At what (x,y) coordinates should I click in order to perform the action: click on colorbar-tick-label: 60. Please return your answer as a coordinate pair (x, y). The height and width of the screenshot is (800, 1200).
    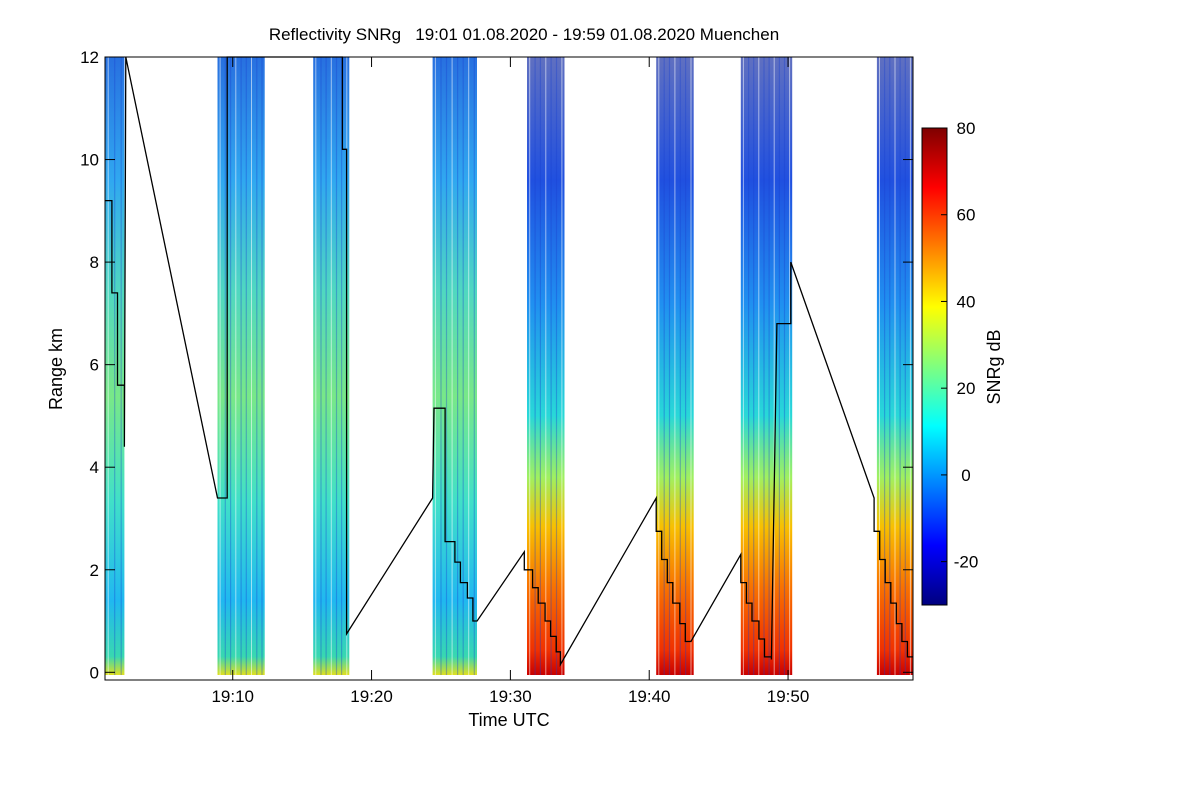
    Looking at the image, I should click on (966, 215).